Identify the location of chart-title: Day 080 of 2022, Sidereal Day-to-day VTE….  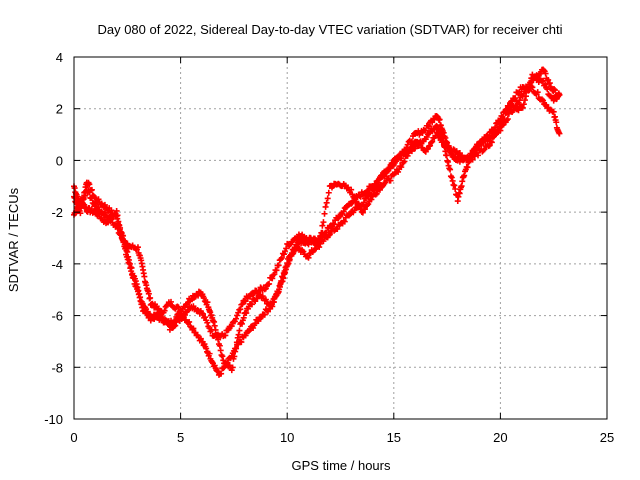
(329, 29).